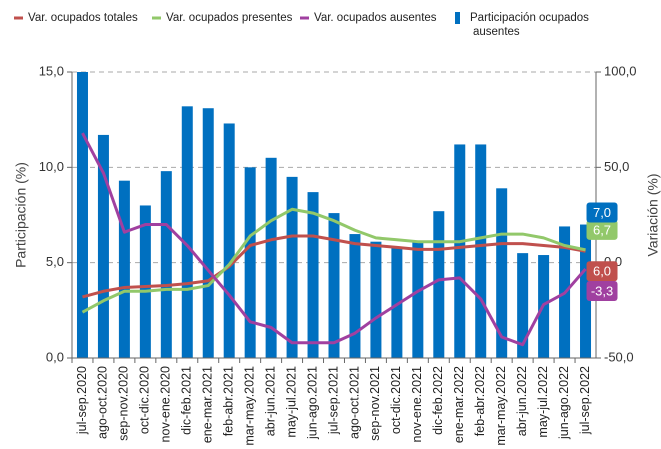 Image resolution: width=661 pixels, height=449 pixels. What do you see at coordinates (619, 356) in the screenshot?
I see `y2-tick-label: -50,0` at bounding box center [619, 356].